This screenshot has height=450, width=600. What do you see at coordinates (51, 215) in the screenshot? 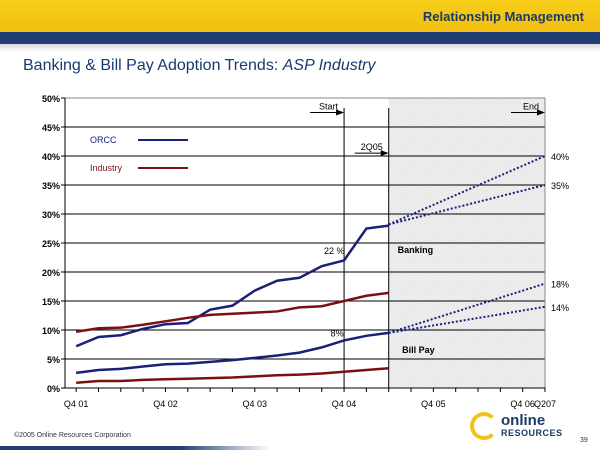
I see `y-tick-label: 30%` at bounding box center [51, 215].